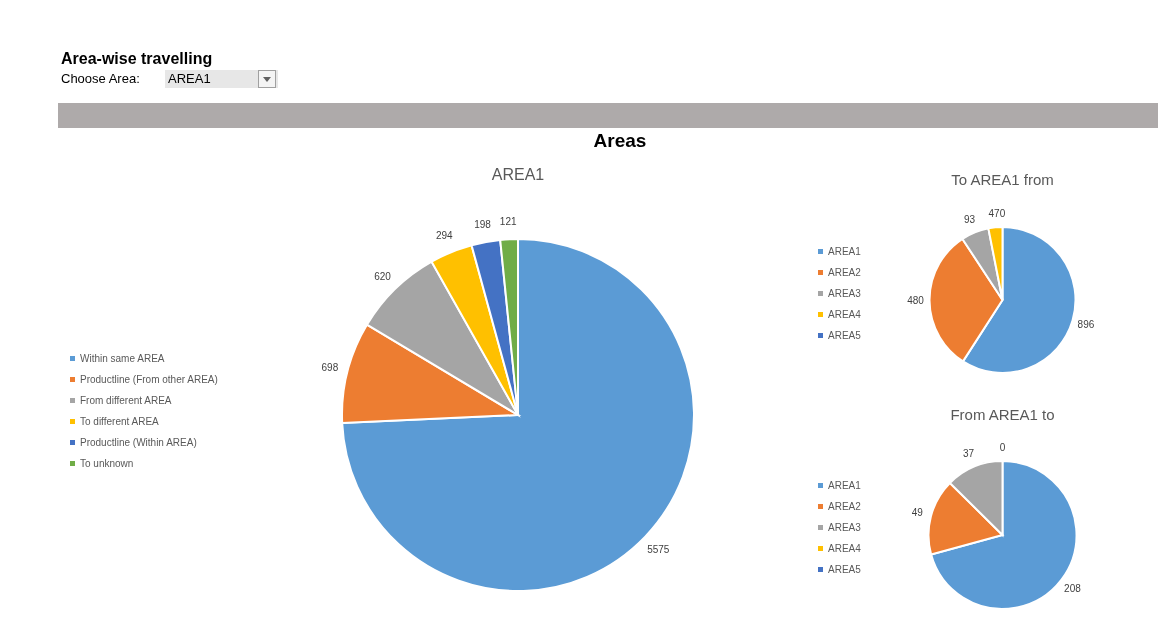  What do you see at coordinates (137, 59) in the screenshot?
I see `text: Area-wise travelling` at bounding box center [137, 59].